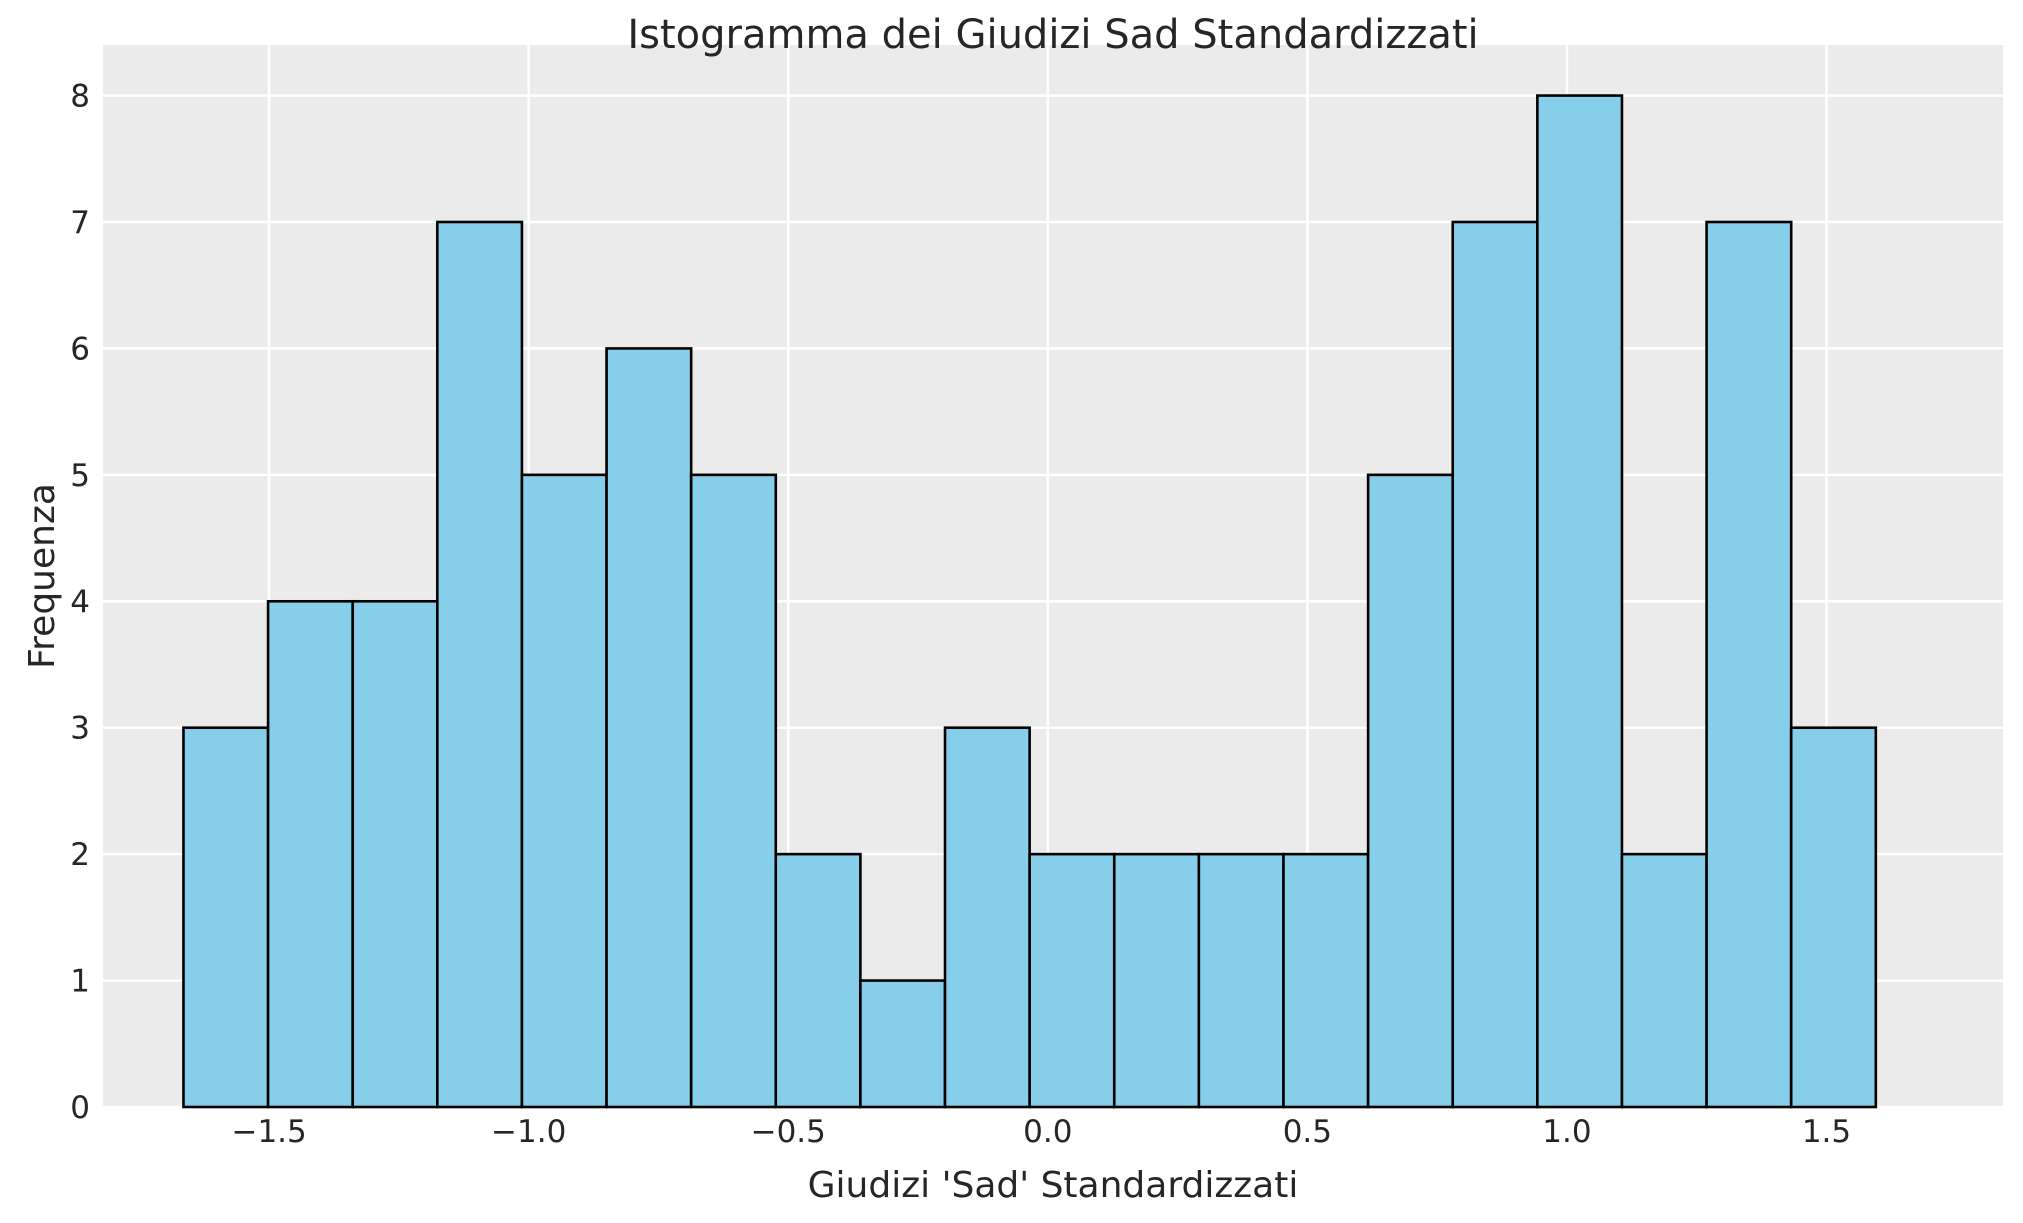  I want to click on y-tick-label: 4, so click(80, 602).